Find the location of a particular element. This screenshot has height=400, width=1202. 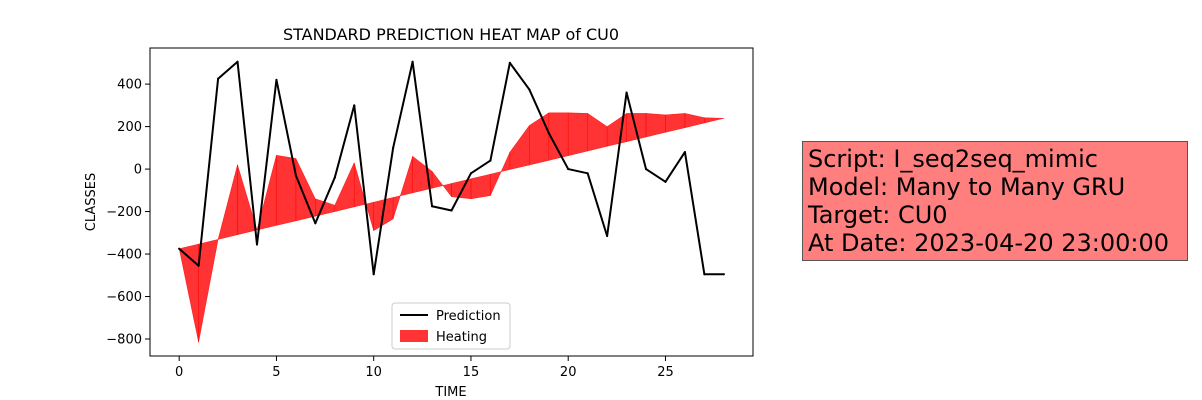

legend-label-heating: Heating is located at coordinates (461, 337).